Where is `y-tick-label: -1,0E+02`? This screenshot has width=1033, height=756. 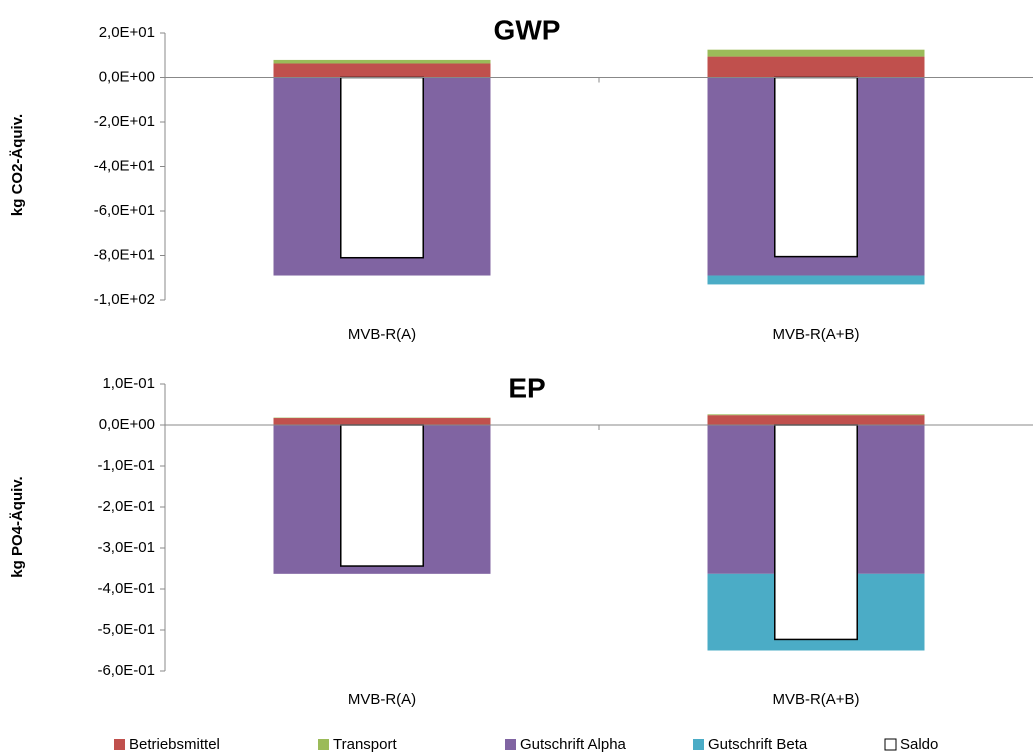 y-tick-label: -1,0E+02 is located at coordinates (124, 299).